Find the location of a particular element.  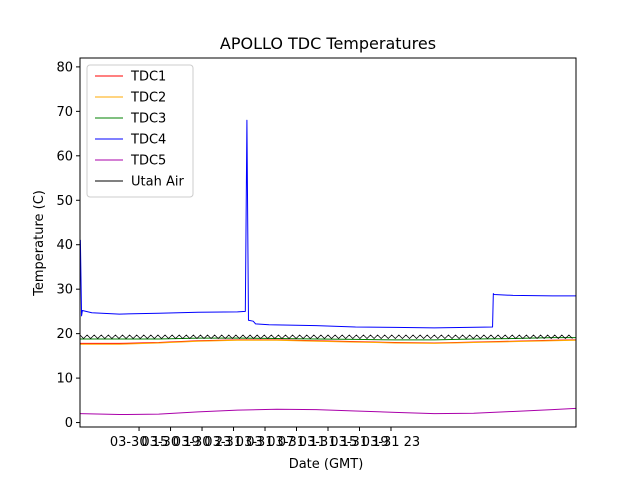

y-tick-label: 50 is located at coordinates (64, 201).